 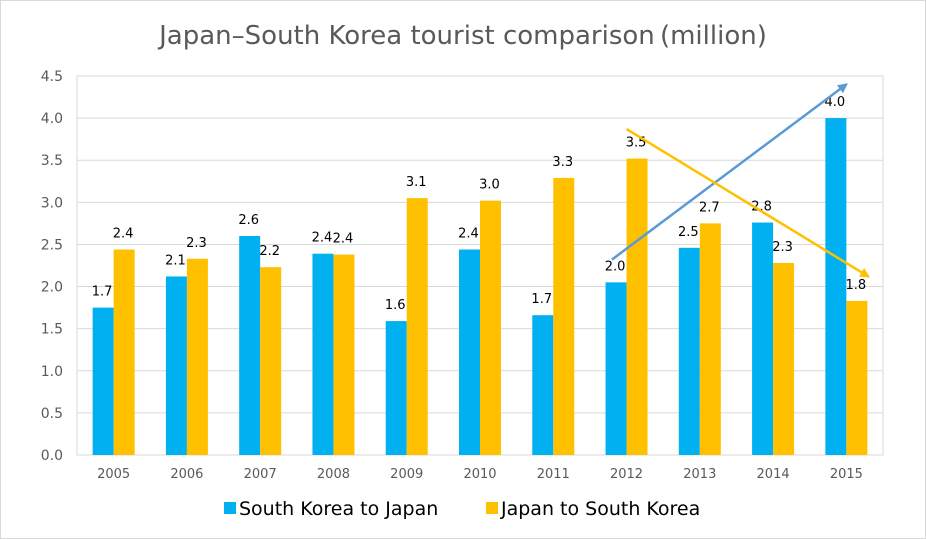 What do you see at coordinates (113, 474) in the screenshot?
I see `x-tick-label: 2005` at bounding box center [113, 474].